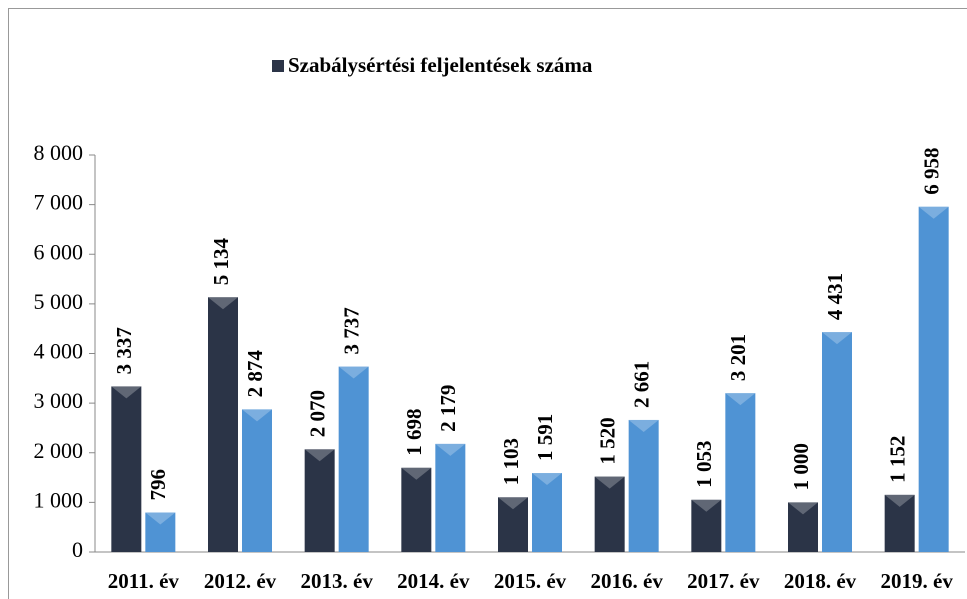 This screenshot has height=599, width=967. What do you see at coordinates (433, 581) in the screenshot?
I see `x-tick-label: 2014. év` at bounding box center [433, 581].